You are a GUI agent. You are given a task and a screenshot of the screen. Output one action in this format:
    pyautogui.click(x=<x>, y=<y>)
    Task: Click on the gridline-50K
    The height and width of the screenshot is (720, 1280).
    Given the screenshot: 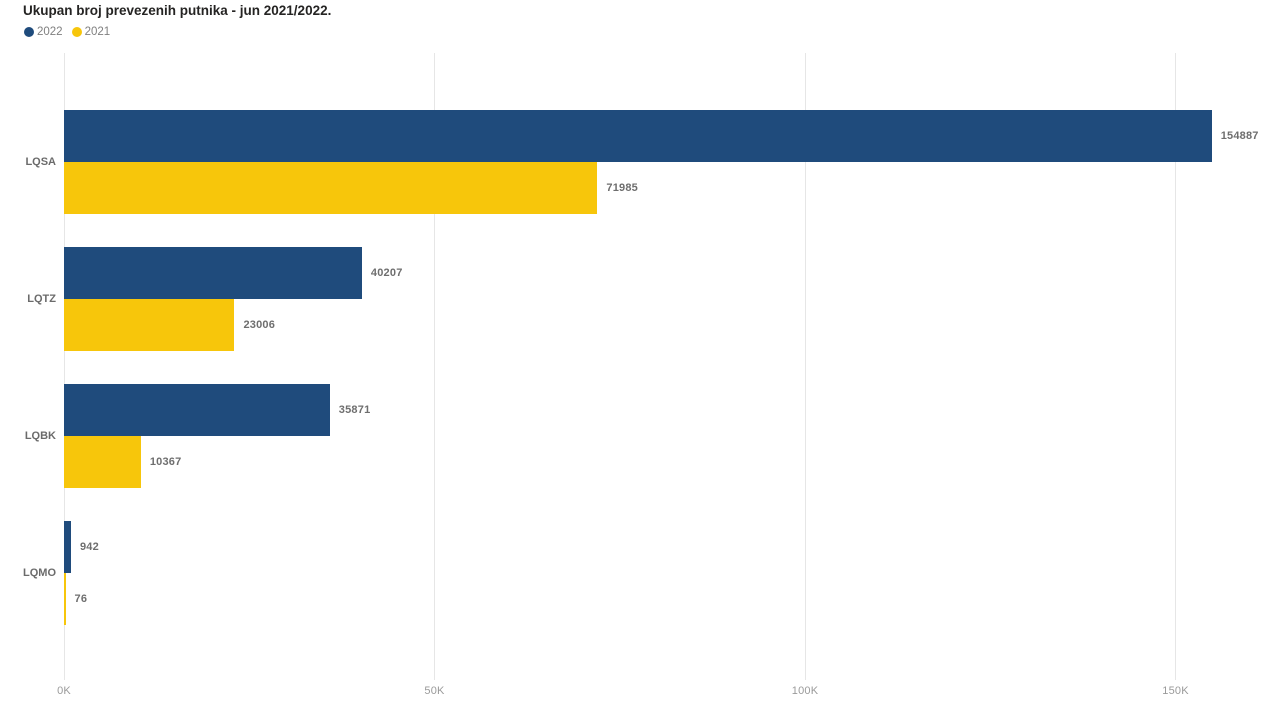 What is the action you would take?
    pyautogui.click(x=434, y=366)
    